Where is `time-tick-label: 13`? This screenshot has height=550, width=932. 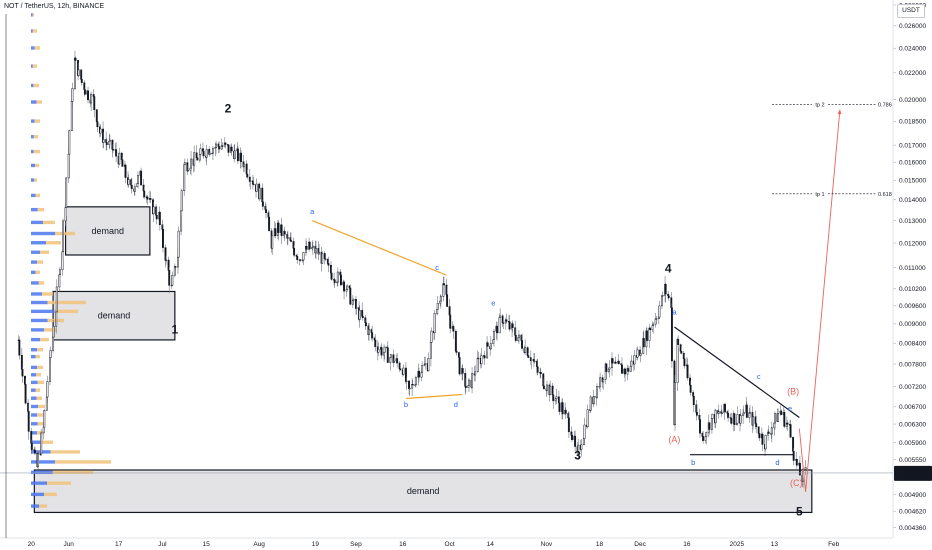 time-tick-label: 13 is located at coordinates (775, 544).